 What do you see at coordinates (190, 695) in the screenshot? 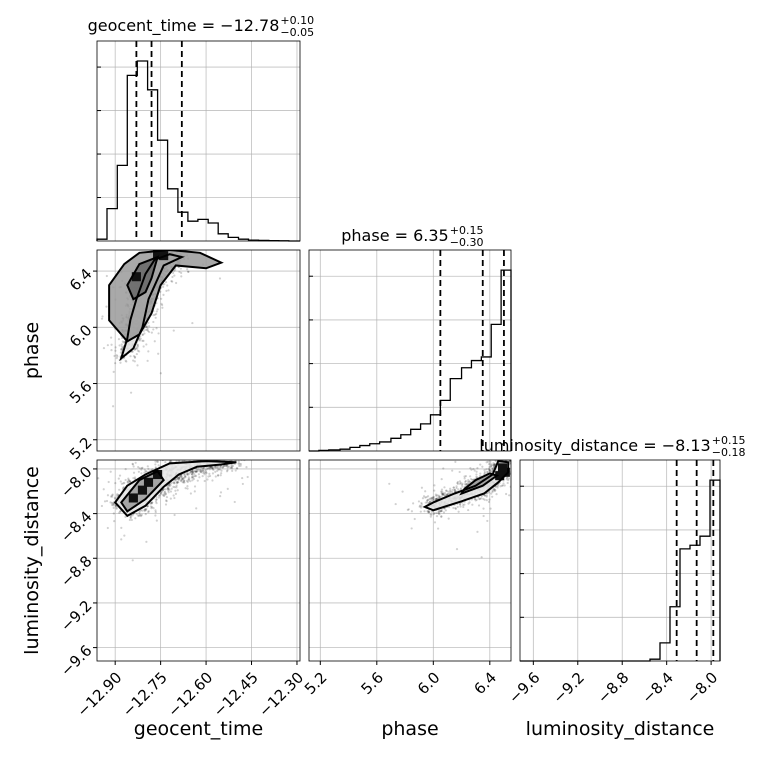
I see `tick-label-x-geocent-time: −12.60` at bounding box center [190, 695].